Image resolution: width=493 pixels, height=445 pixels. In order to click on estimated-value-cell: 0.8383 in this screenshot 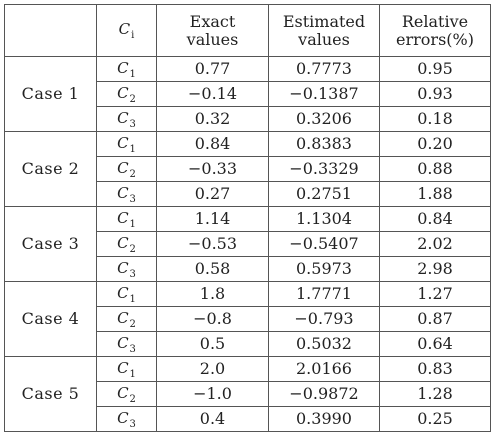, I will do `click(324, 144)`.